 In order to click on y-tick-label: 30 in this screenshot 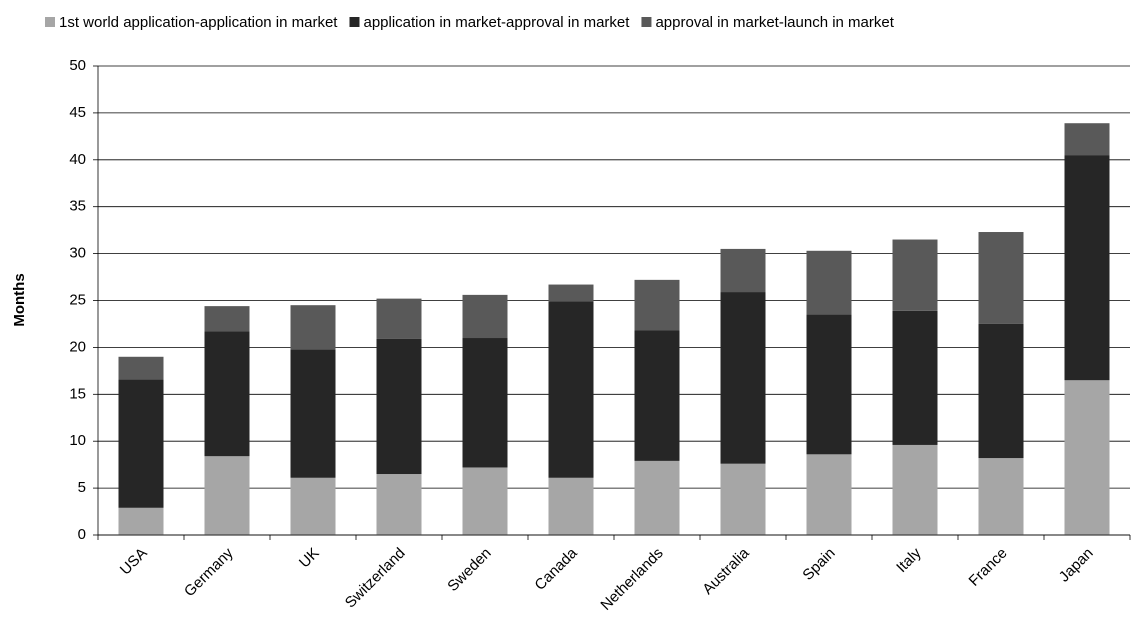, I will do `click(77, 253)`.